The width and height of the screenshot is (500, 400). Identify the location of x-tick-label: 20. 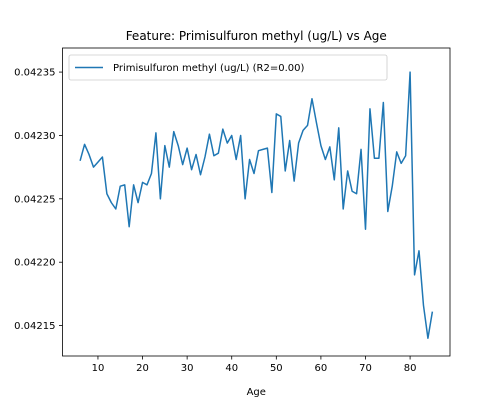
(142, 368).